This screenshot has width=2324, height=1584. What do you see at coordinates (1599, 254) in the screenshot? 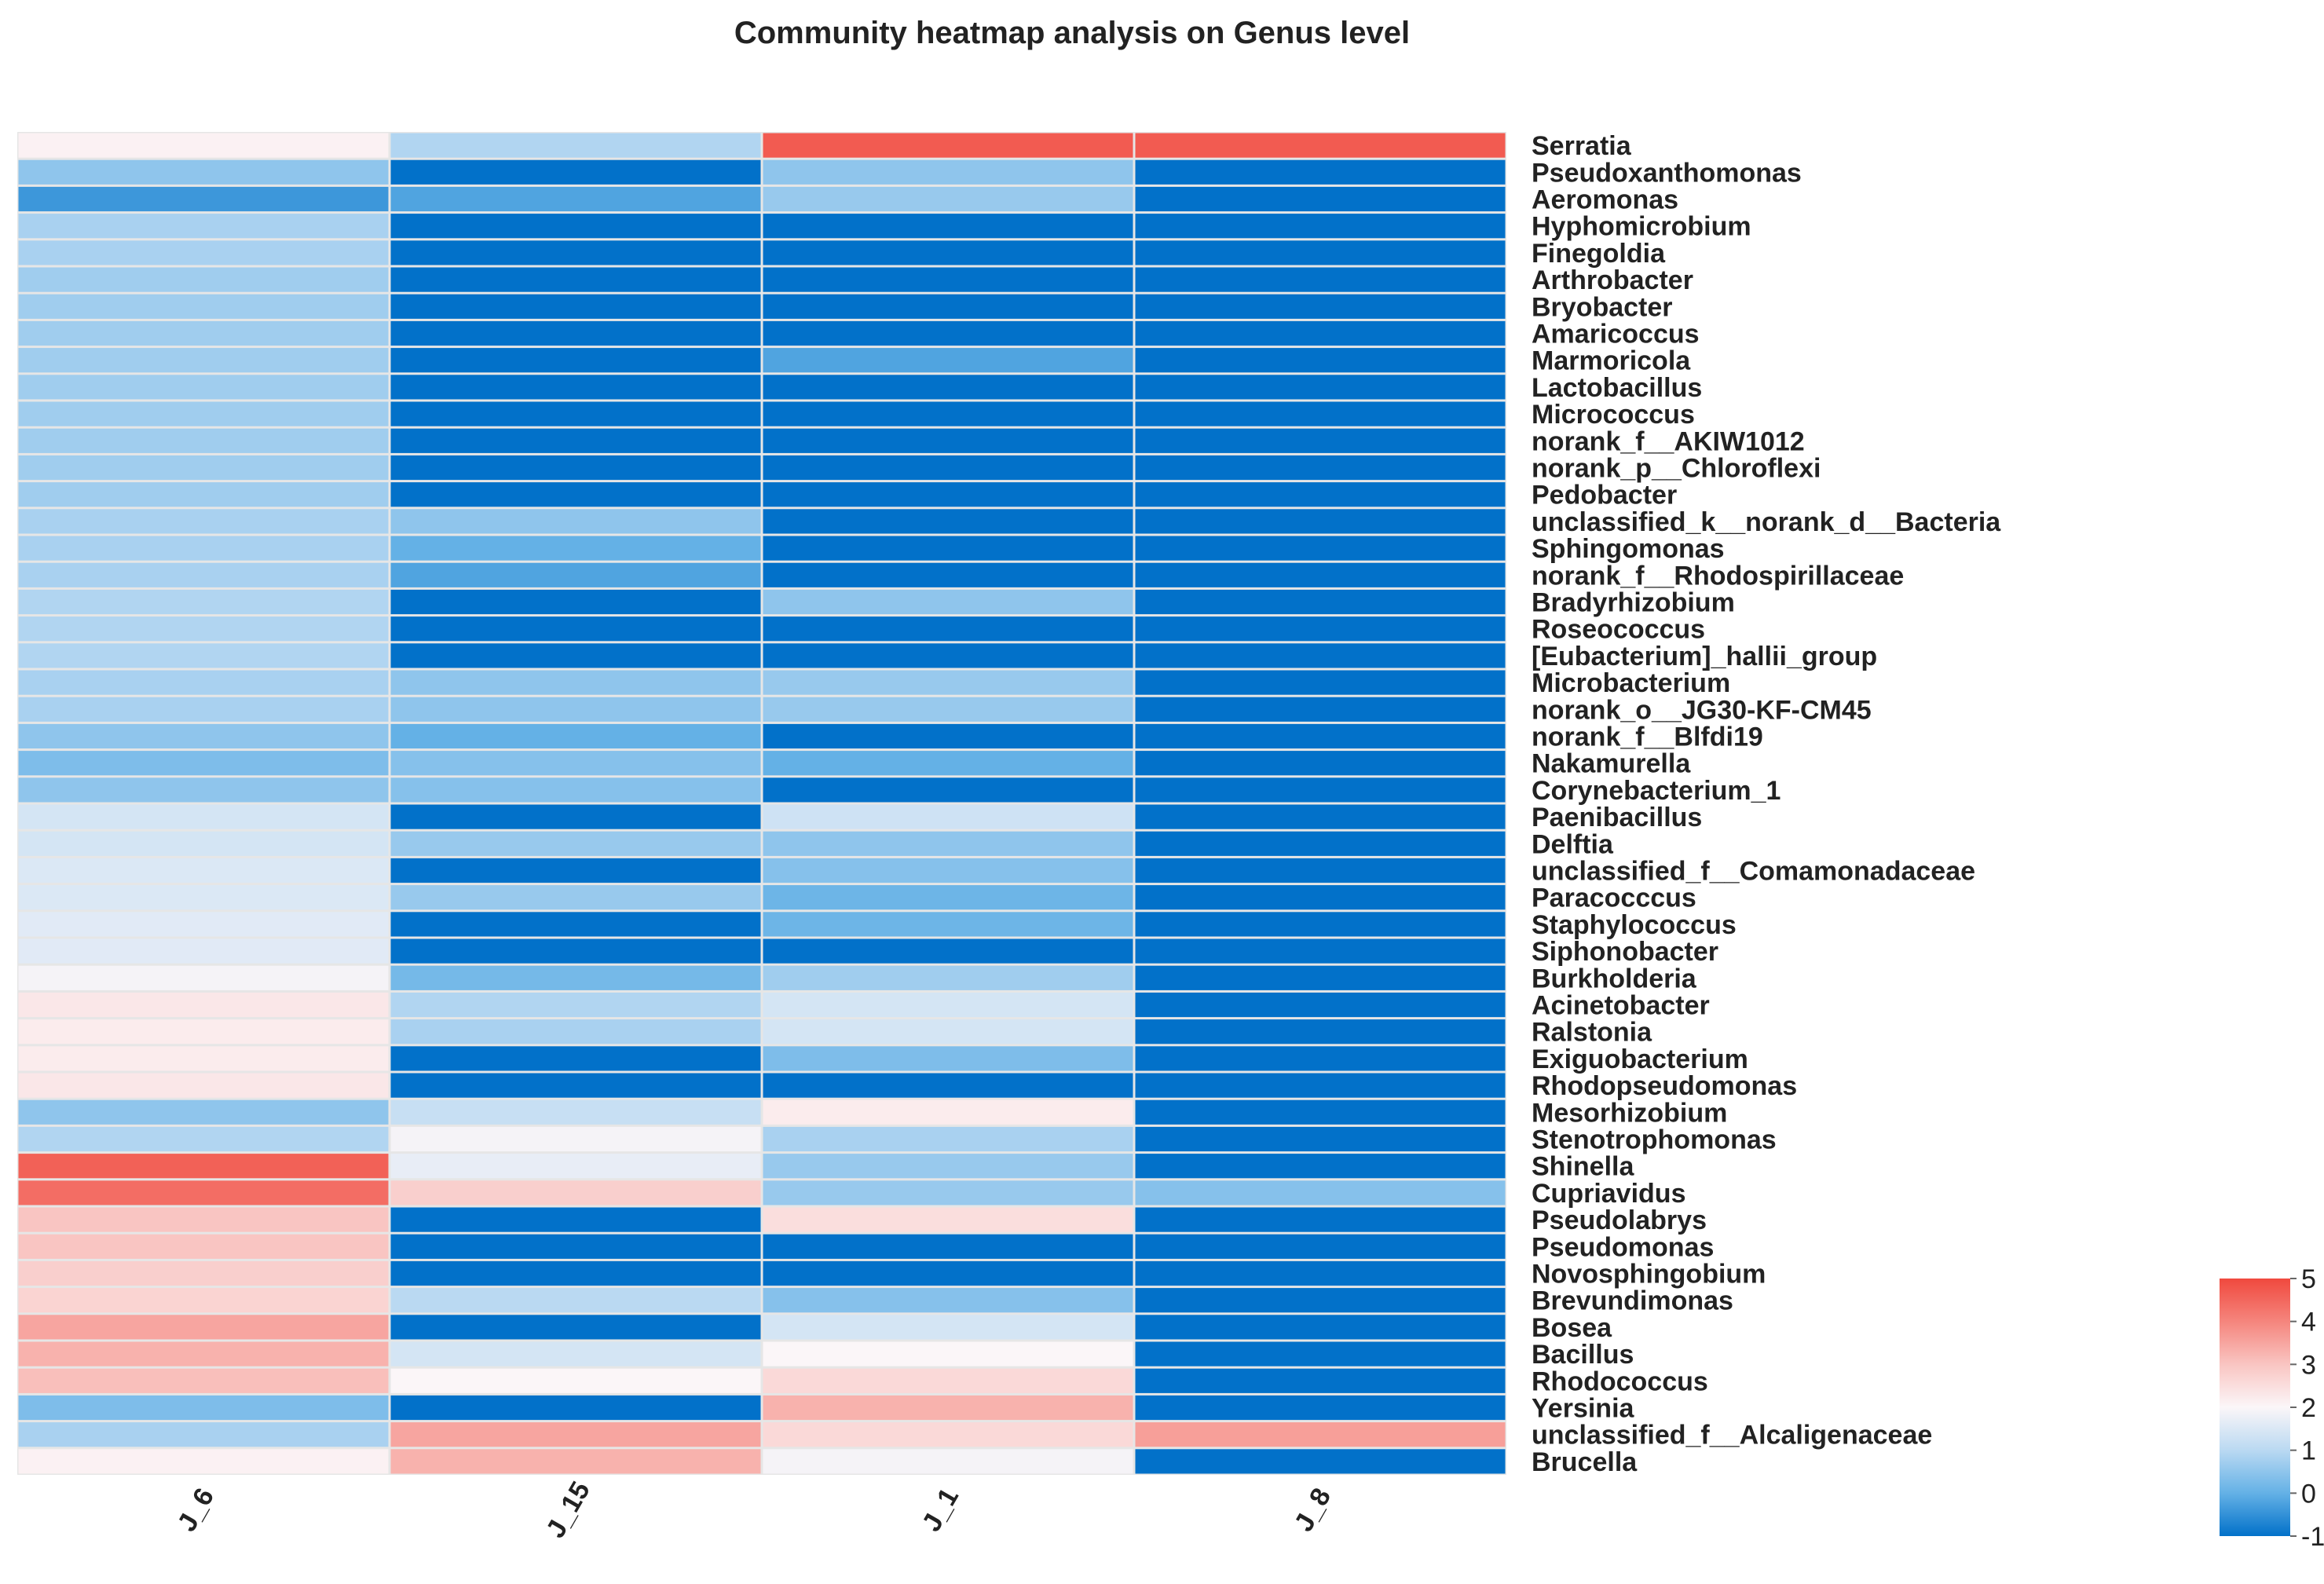
I see `row-label-finegoldia: Finegoldia` at bounding box center [1599, 254].